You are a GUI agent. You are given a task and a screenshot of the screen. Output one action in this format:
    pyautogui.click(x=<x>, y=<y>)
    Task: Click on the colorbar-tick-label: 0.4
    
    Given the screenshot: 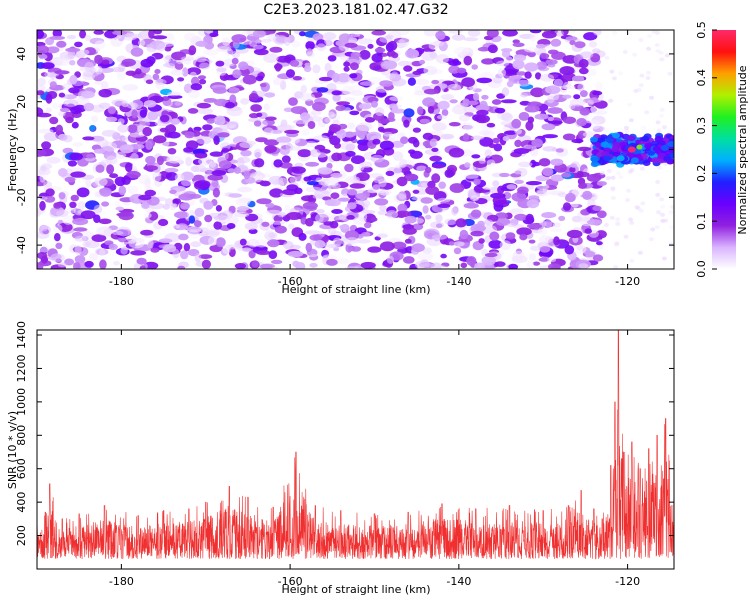 What is the action you would take?
    pyautogui.click(x=701, y=78)
    